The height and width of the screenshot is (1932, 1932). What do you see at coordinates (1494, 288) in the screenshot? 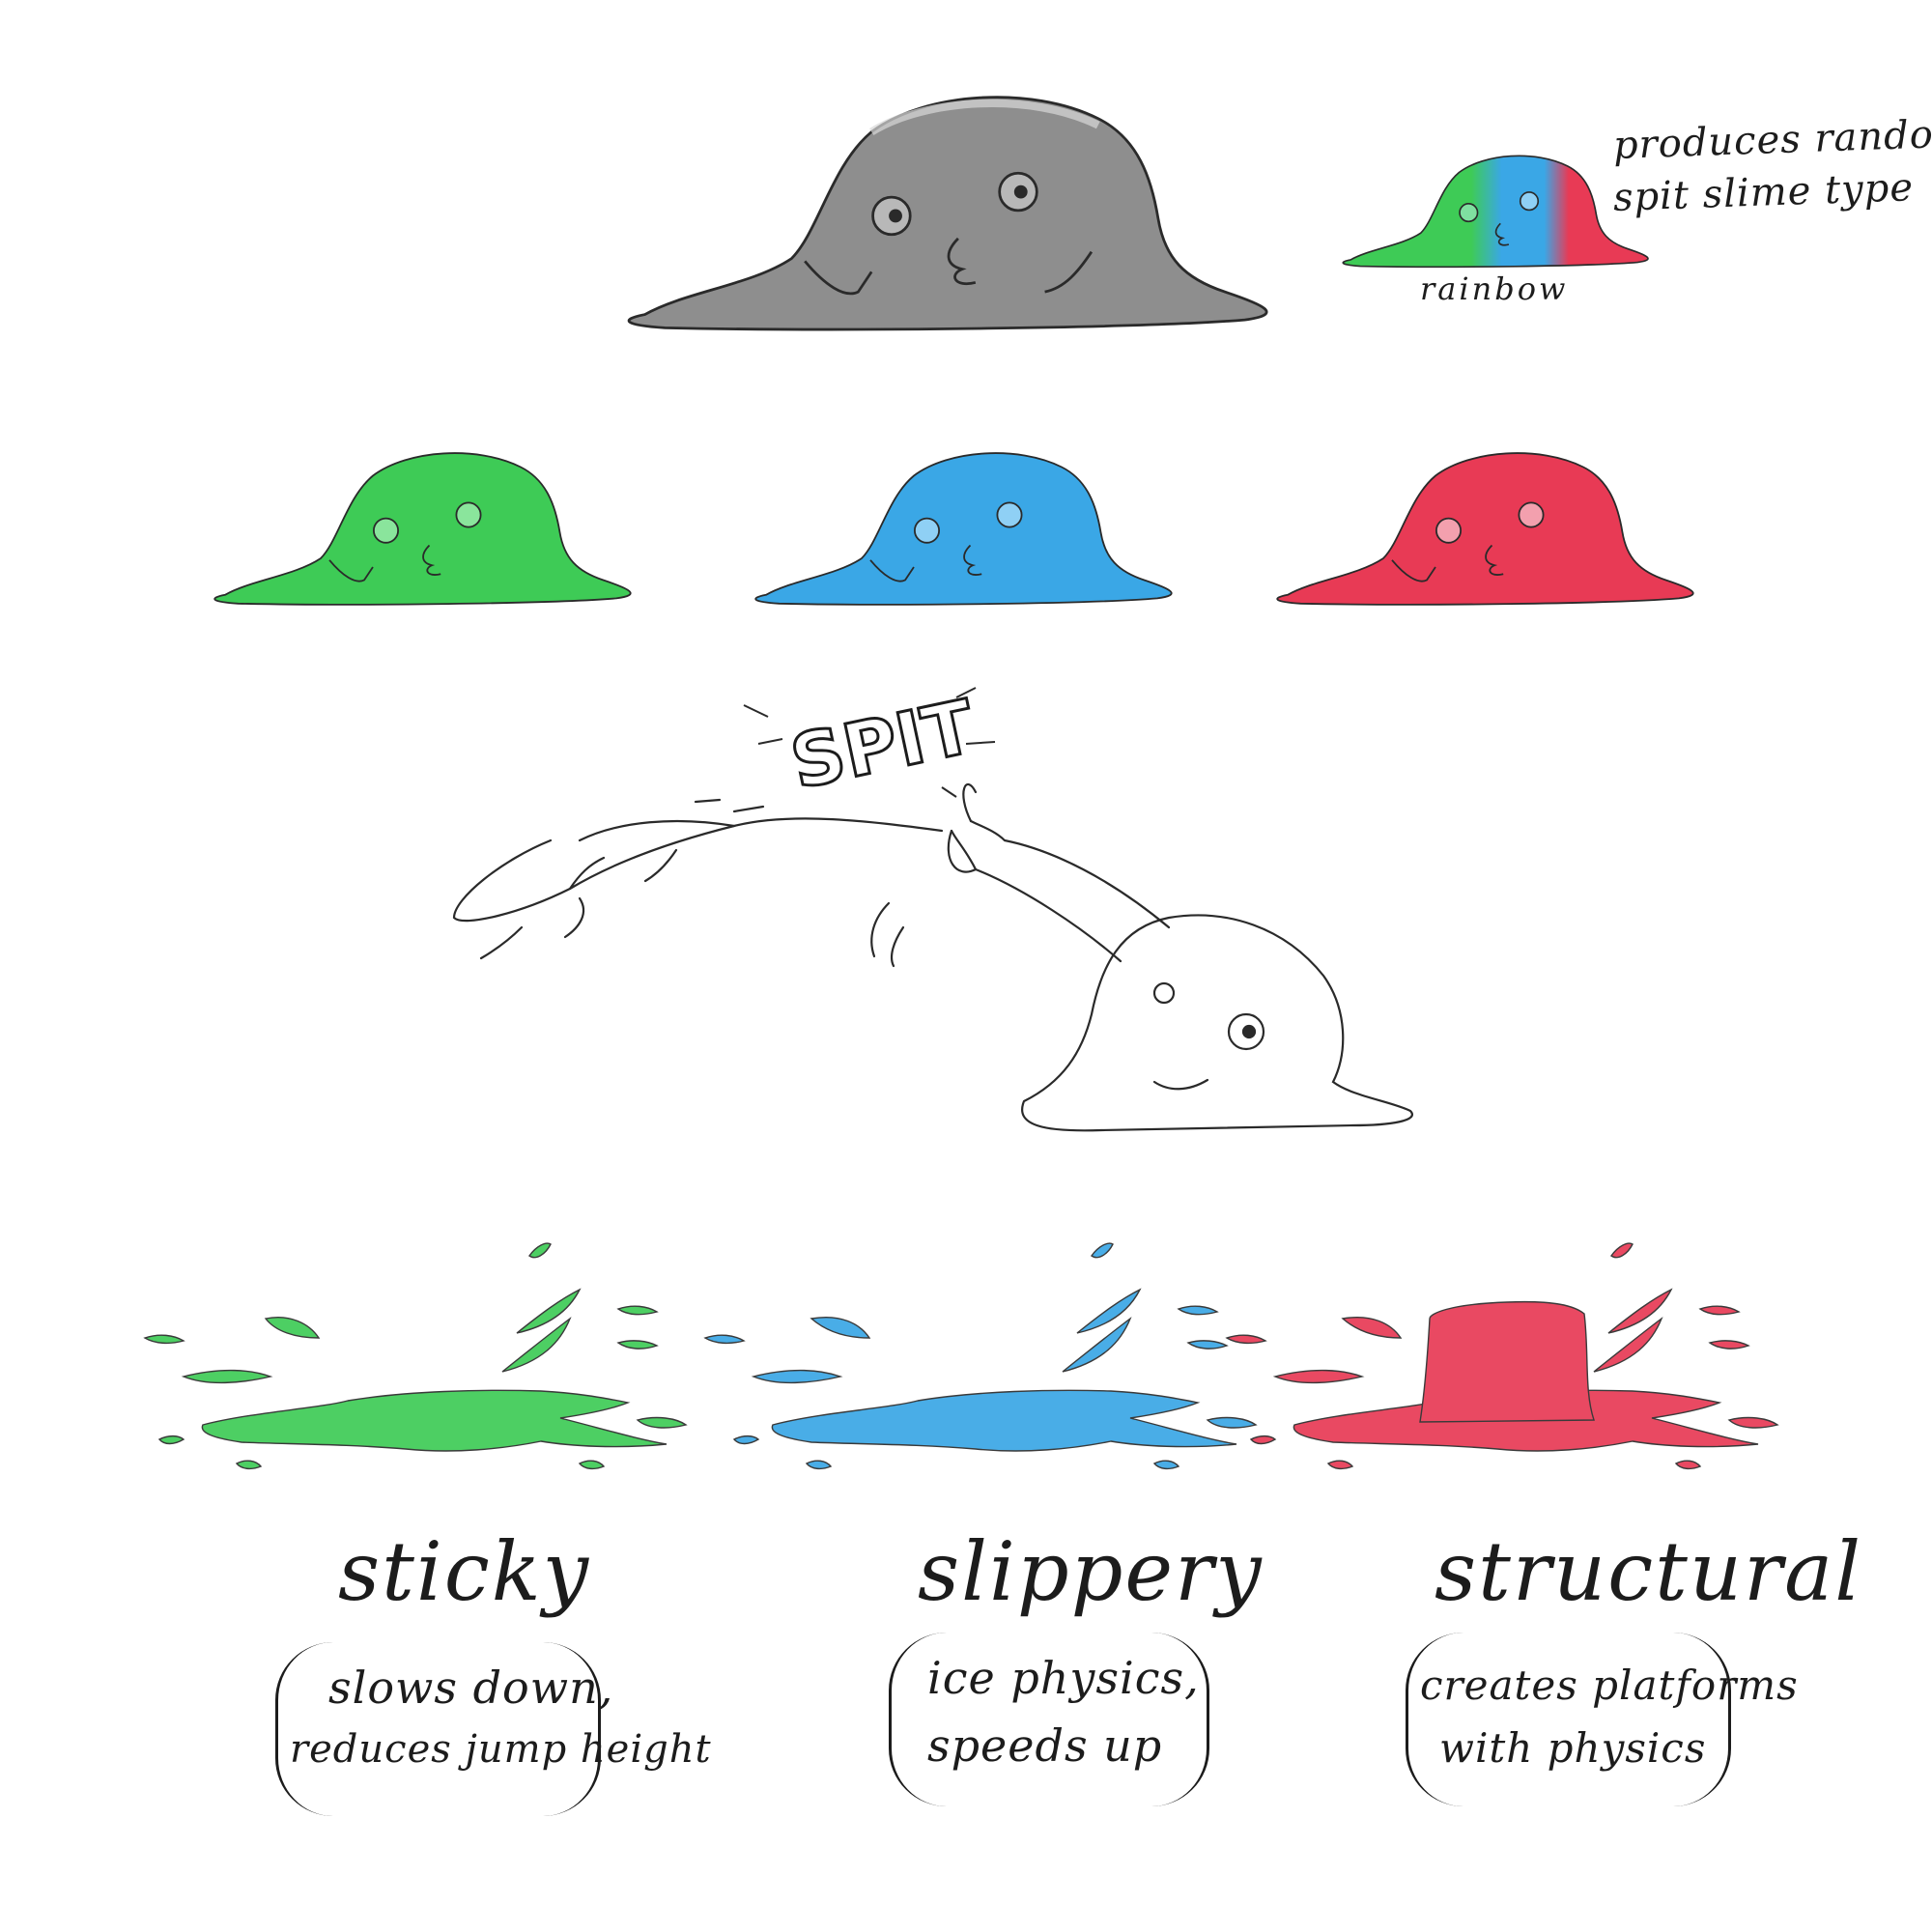
I see `rainbow-label: rainbow` at bounding box center [1494, 288].